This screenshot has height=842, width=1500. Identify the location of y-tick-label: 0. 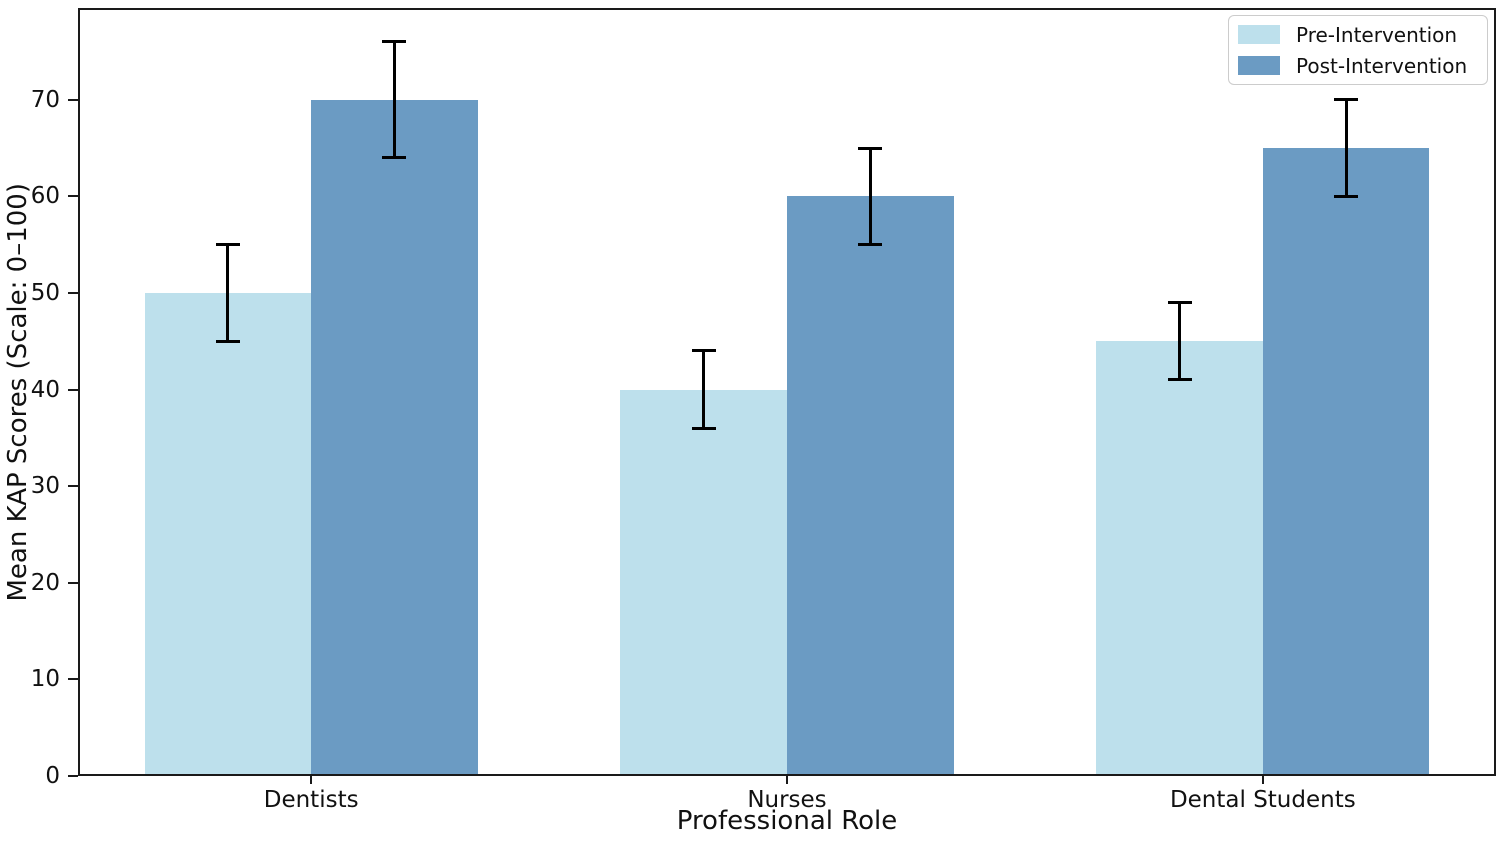
(52, 776).